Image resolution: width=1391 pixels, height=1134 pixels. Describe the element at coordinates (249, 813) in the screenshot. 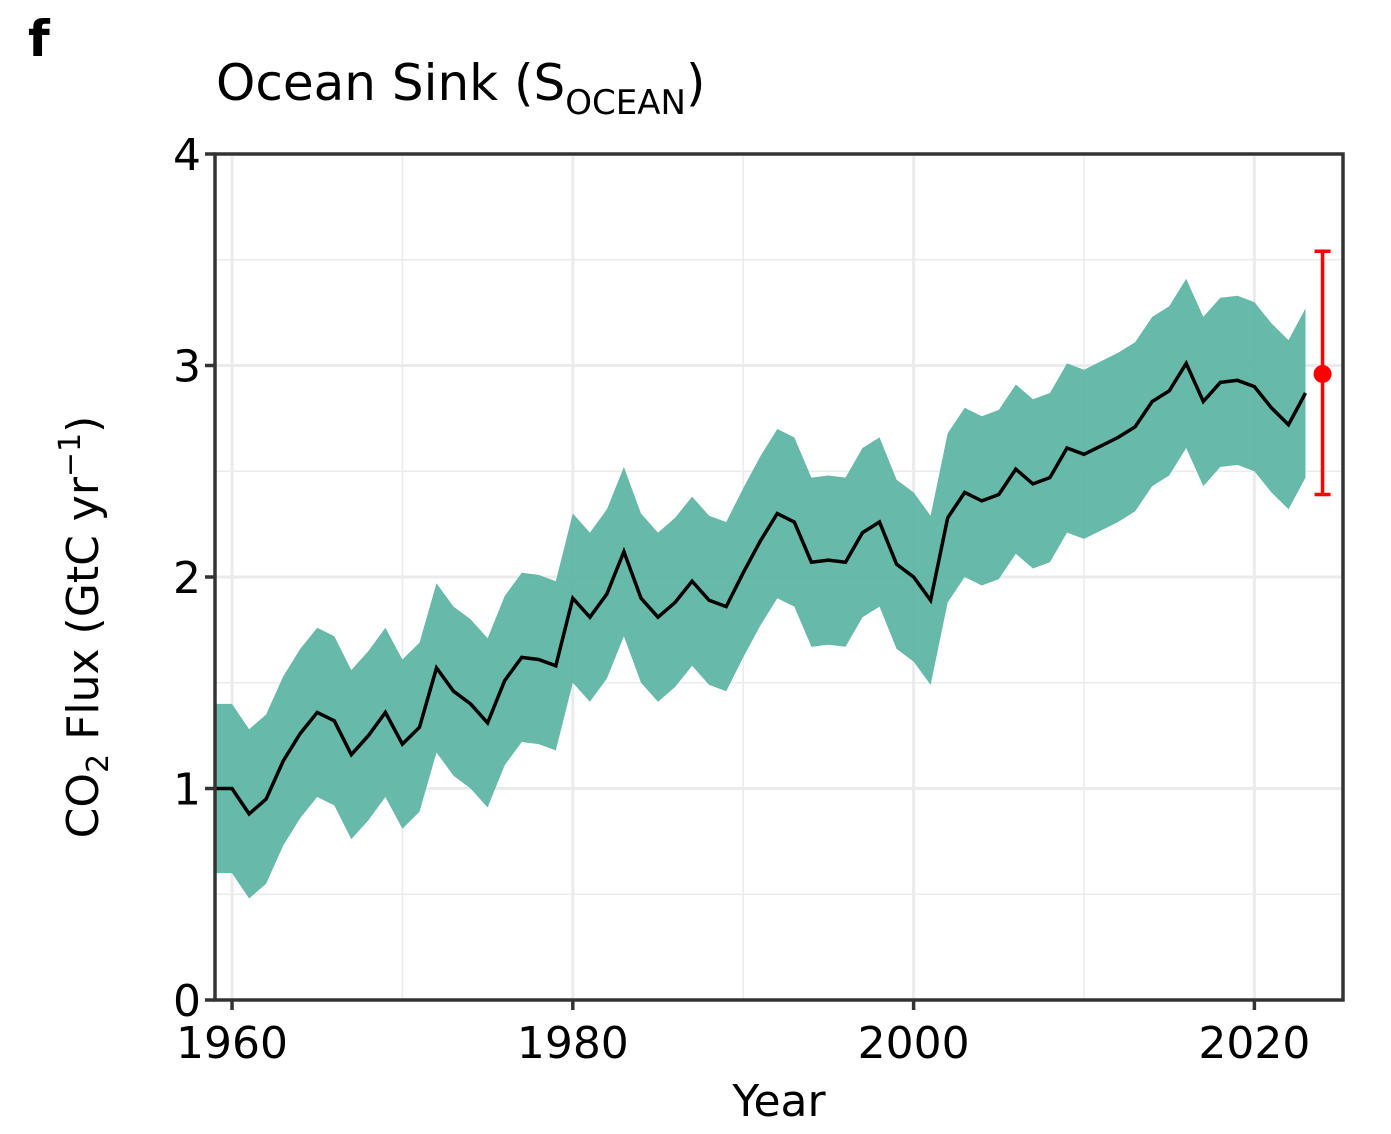

I see `data-point-1961` at that location.